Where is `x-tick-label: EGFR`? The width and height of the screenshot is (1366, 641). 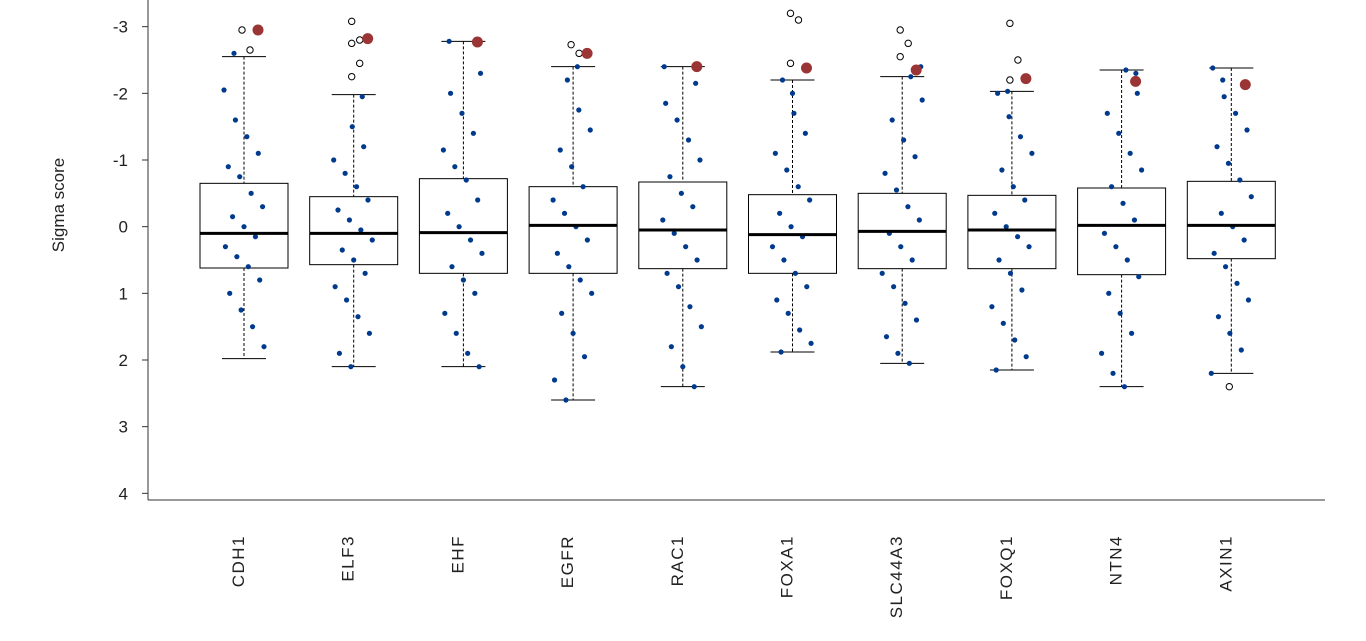
x-tick-label: EGFR is located at coordinates (567, 561).